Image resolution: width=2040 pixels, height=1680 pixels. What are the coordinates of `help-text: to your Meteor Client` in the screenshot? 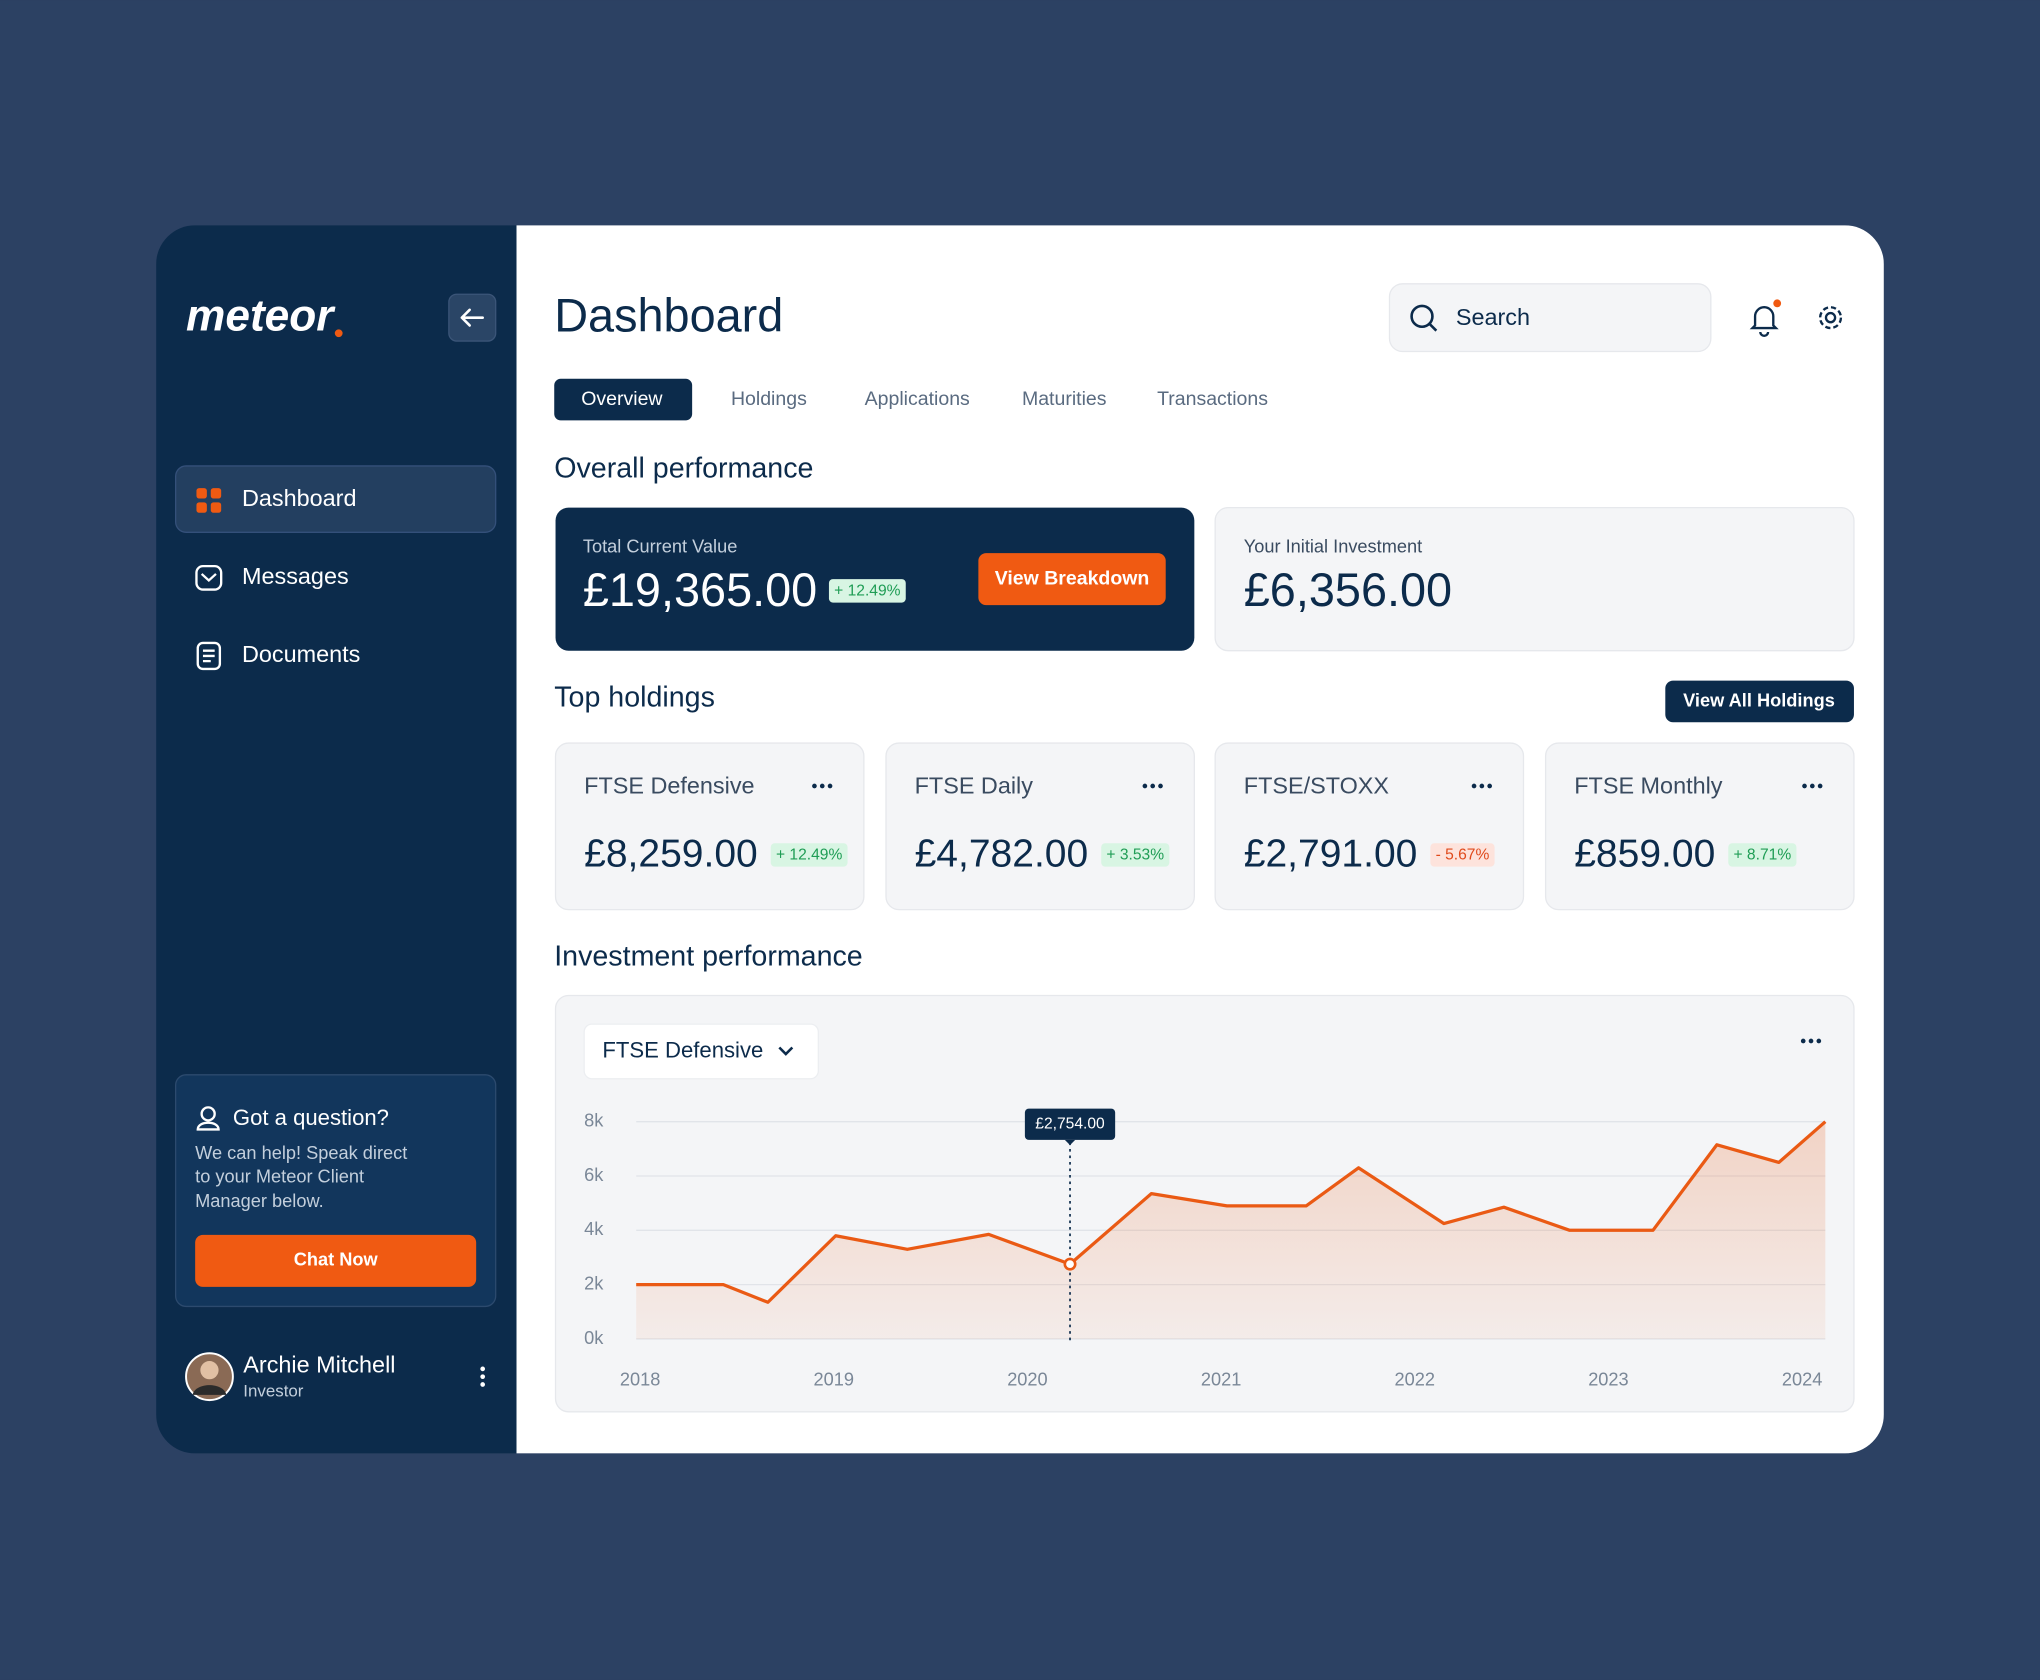 It's located at (279, 1176).